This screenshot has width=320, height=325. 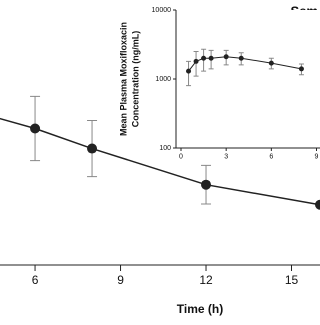 What do you see at coordinates (163, 79) in the screenshot?
I see `y-tick-label: 1000` at bounding box center [163, 79].